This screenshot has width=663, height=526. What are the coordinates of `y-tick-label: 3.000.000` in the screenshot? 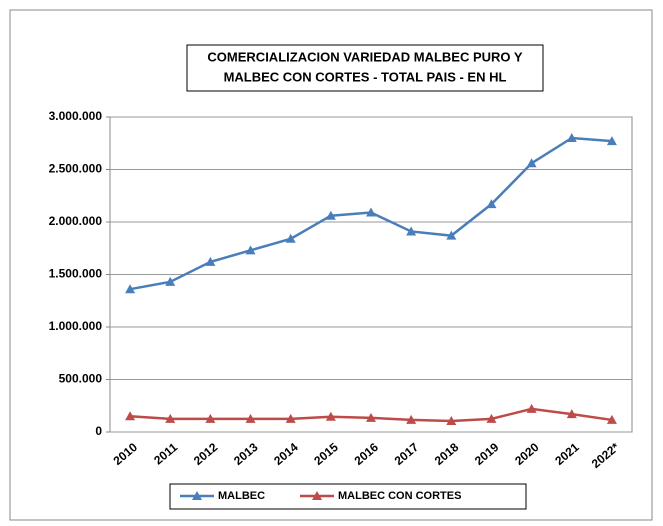 It's located at (76, 116).